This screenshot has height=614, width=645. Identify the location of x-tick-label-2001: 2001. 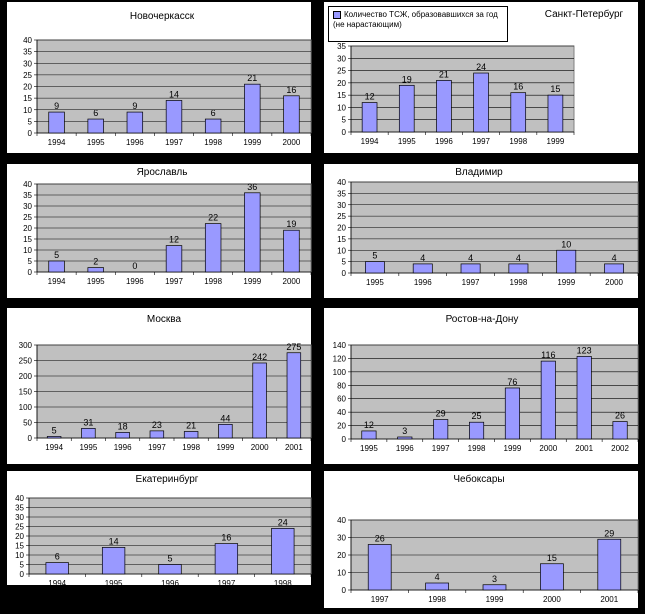
(609, 599).